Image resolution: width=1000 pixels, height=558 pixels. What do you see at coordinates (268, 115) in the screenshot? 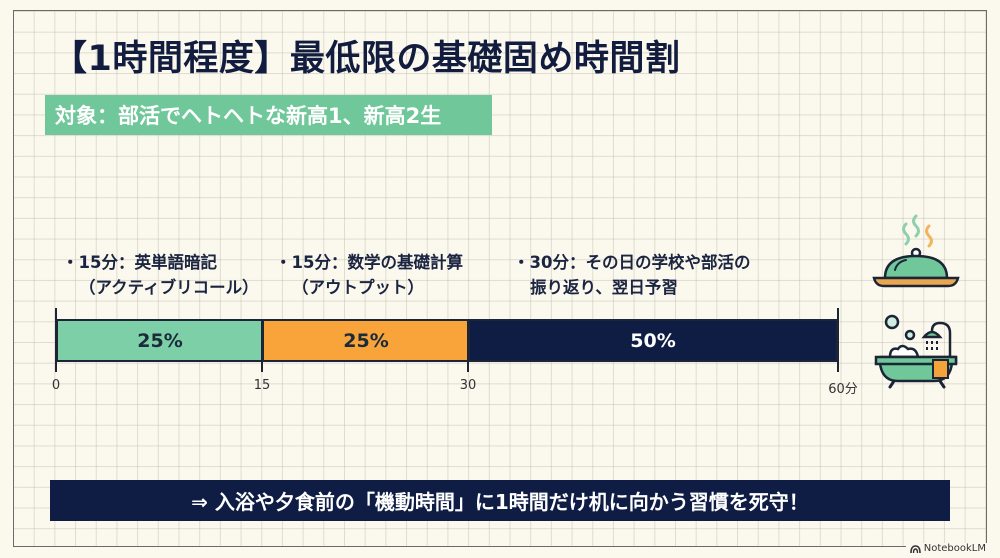
I see `target-audience-badge: 対象：部活でヘトヘトな新高1、新高2生` at bounding box center [268, 115].